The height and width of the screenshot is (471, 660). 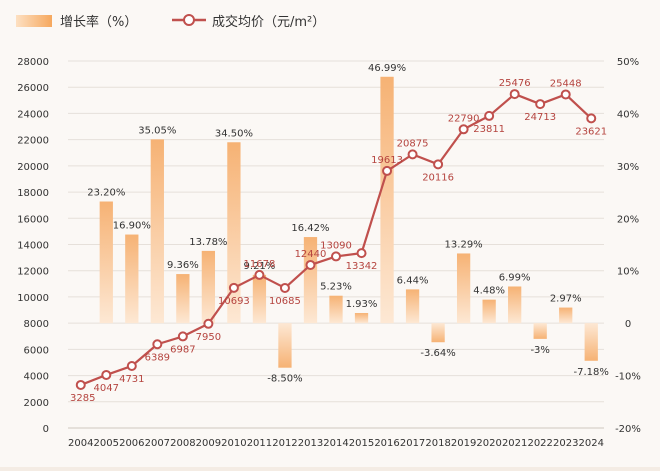 I want to click on x-tick-label: 2024, so click(x=591, y=443).